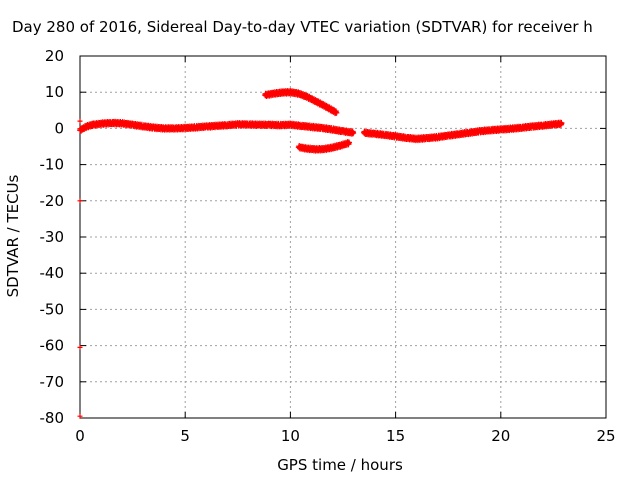  I want to click on y-tick-label: -40, so click(52, 273).